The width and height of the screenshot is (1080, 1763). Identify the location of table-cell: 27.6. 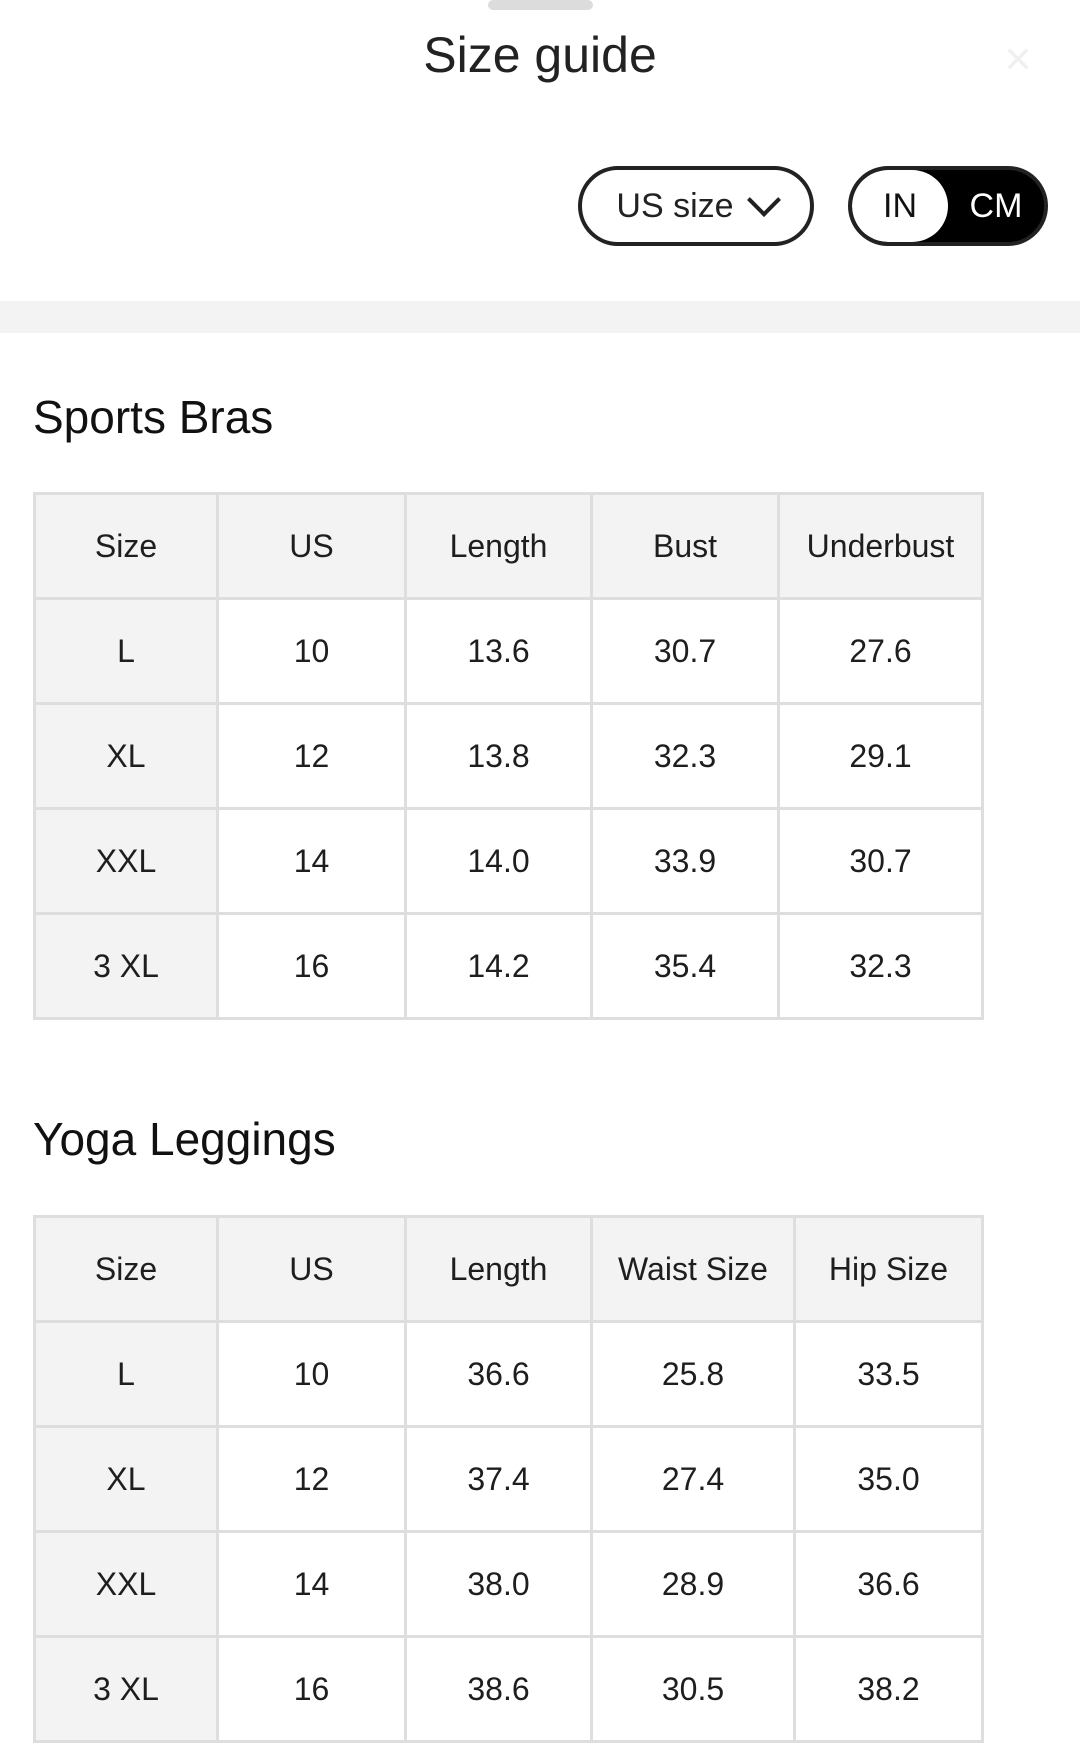
(880, 651).